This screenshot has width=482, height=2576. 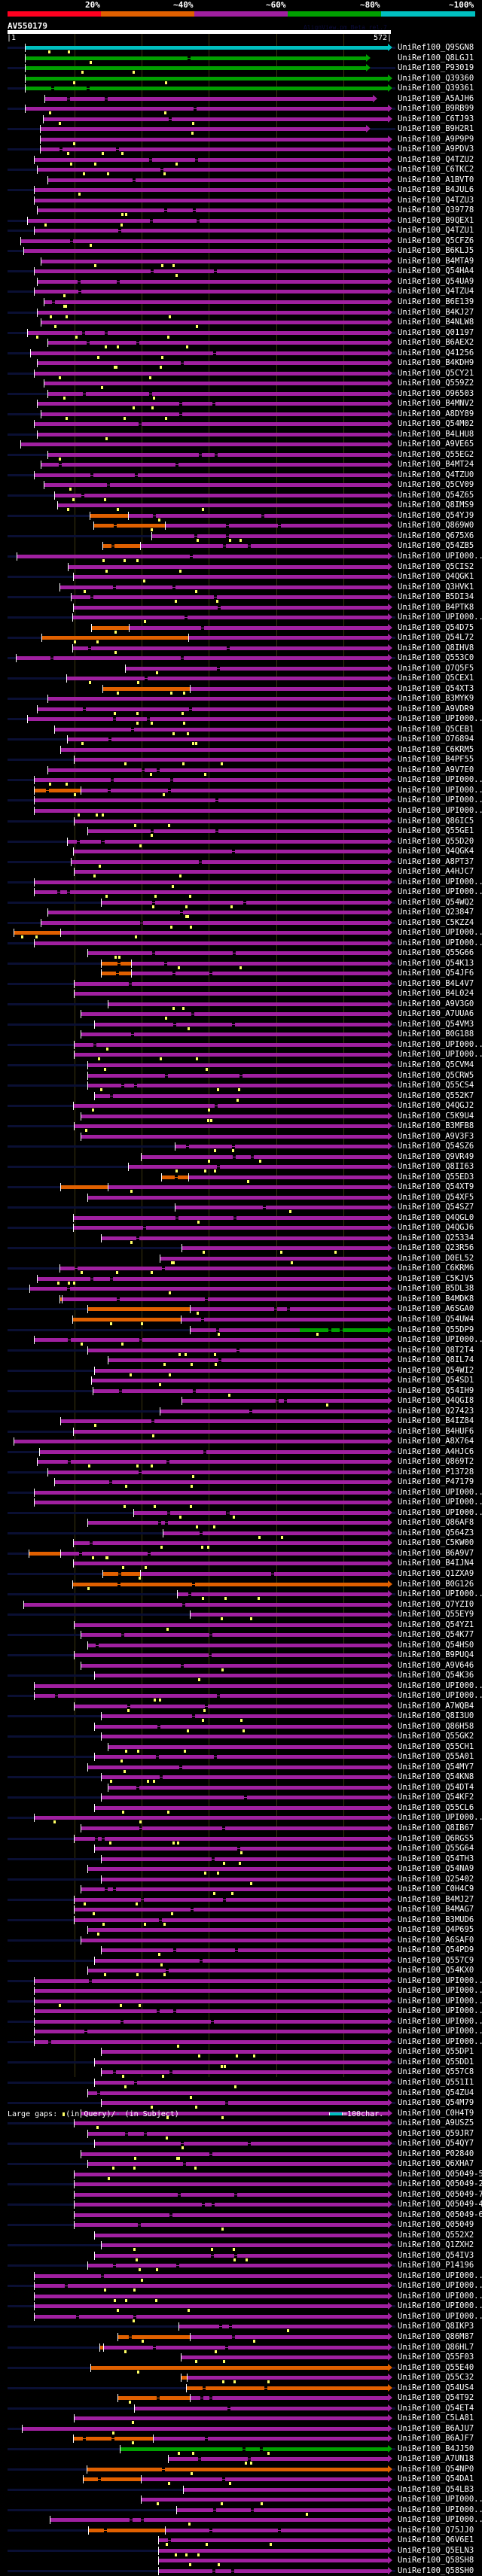 What do you see at coordinates (436, 1370) in the screenshot?
I see `hit-label: UniRef100_Q54WI2` at bounding box center [436, 1370].